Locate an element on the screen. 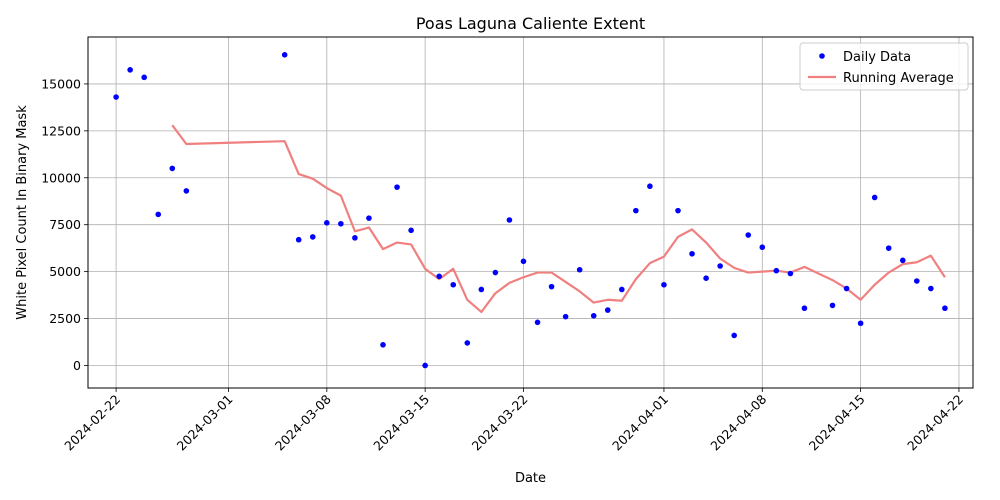 The width and height of the screenshot is (1000, 500). y-tick-label: 12500 is located at coordinates (61, 130).